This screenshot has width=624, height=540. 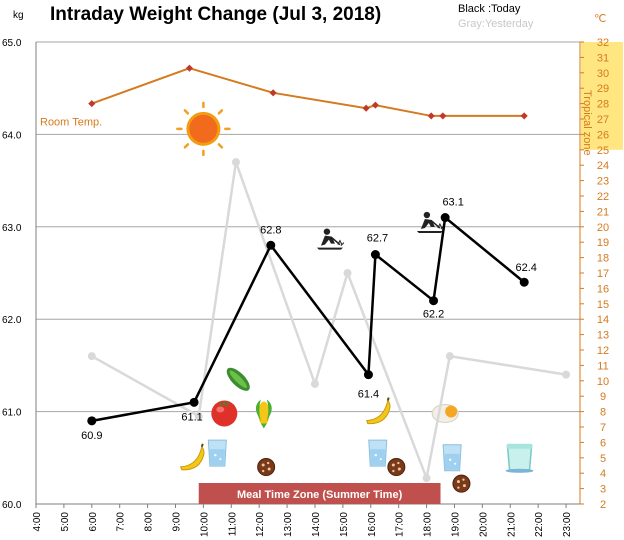 I want to click on right-tick-label: 18, so click(x=603, y=259).